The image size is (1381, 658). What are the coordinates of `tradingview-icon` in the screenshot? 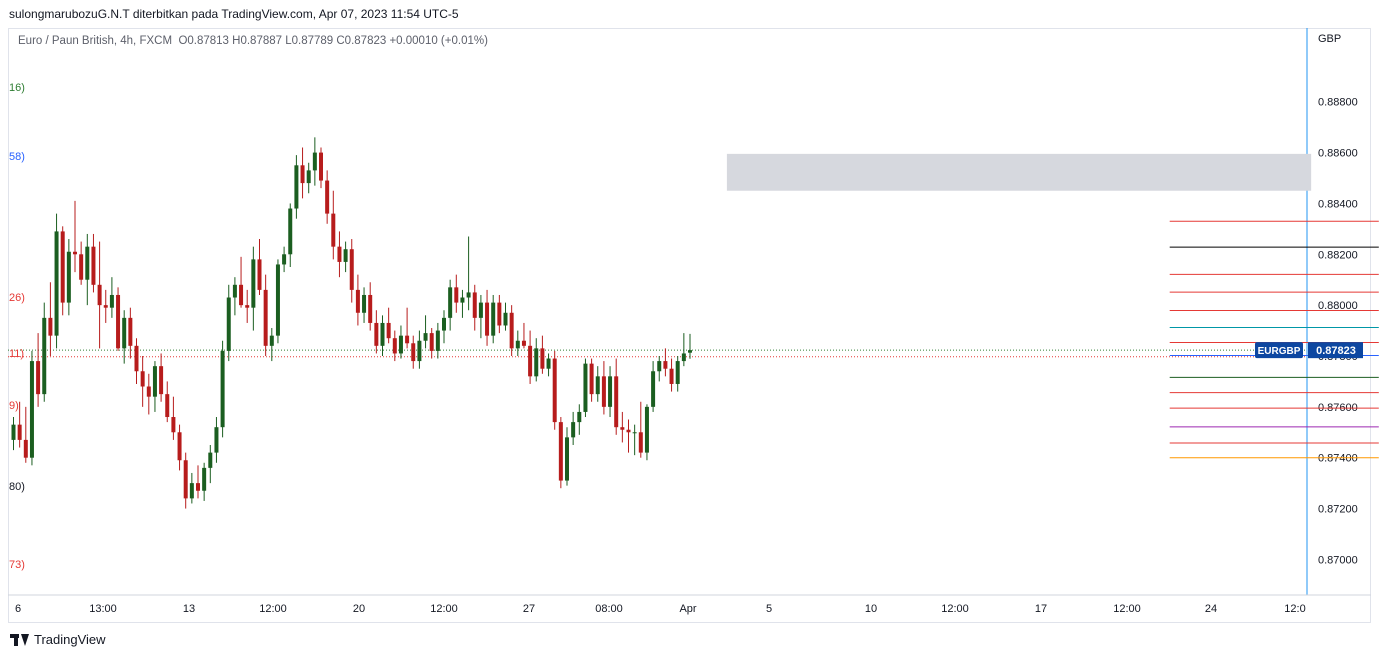 It's located at (20, 639).